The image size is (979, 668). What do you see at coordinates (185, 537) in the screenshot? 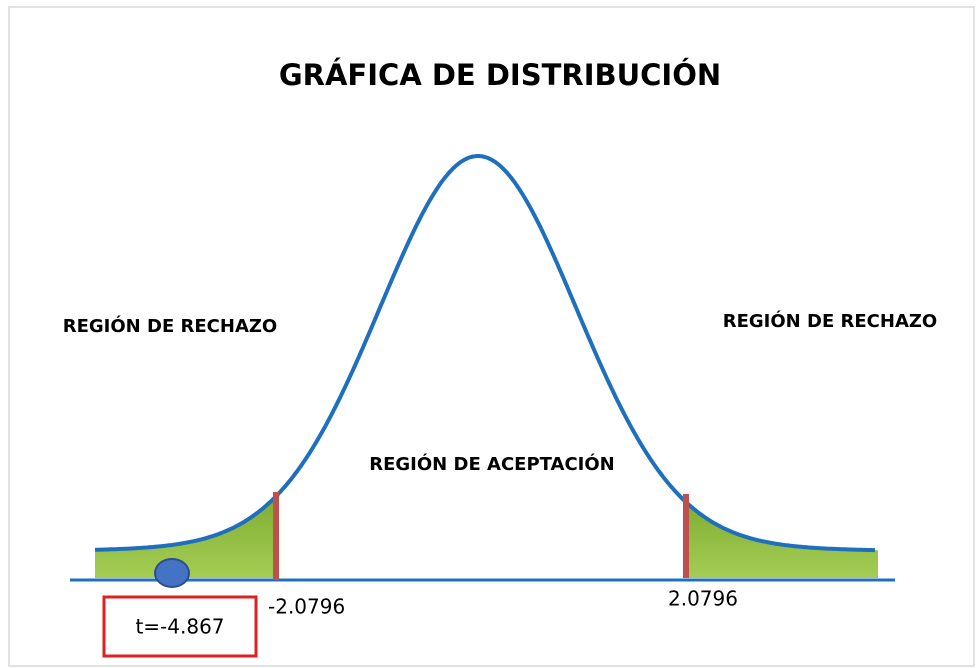
I see `rejection-area-left` at bounding box center [185, 537].